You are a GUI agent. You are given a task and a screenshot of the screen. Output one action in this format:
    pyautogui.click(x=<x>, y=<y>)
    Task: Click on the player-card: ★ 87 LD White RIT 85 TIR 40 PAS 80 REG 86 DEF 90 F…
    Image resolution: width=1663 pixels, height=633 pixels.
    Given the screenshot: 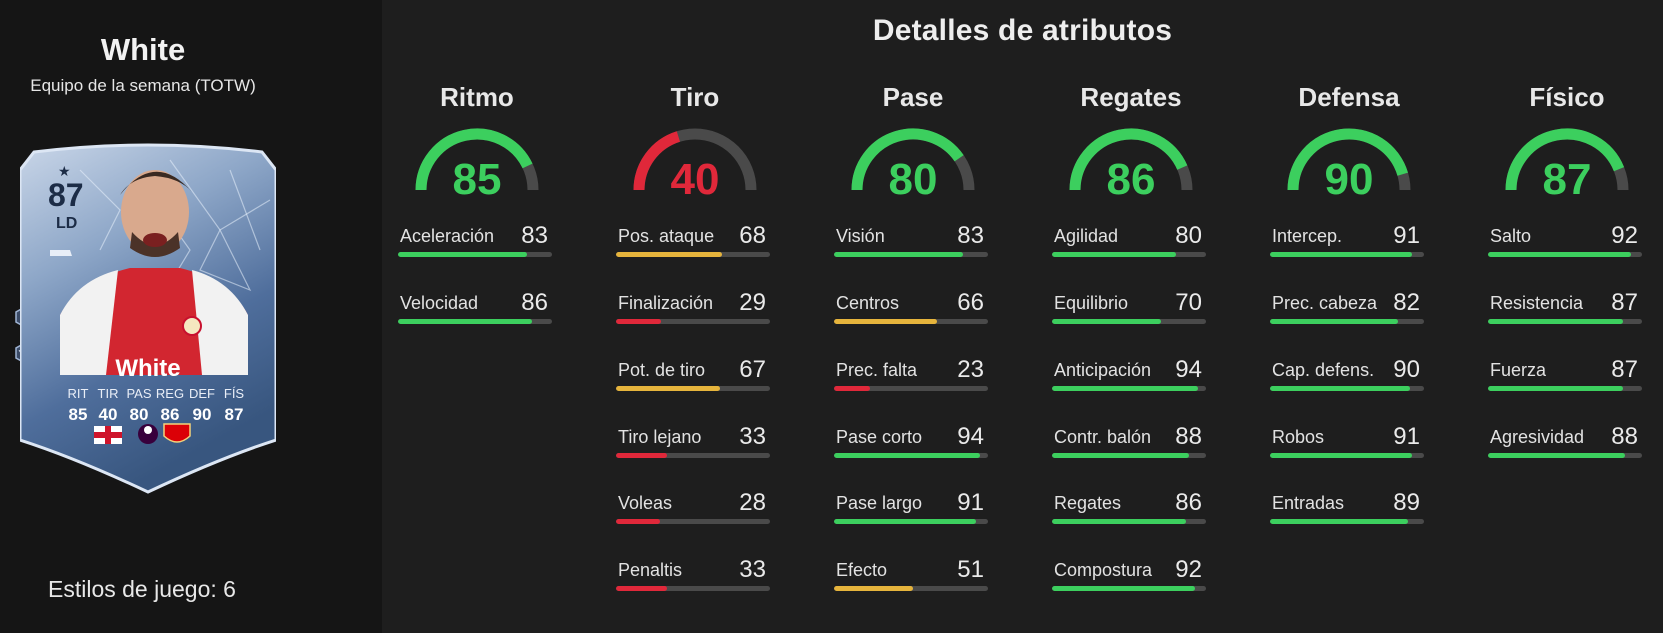 What is the action you would take?
    pyautogui.click(x=148, y=317)
    